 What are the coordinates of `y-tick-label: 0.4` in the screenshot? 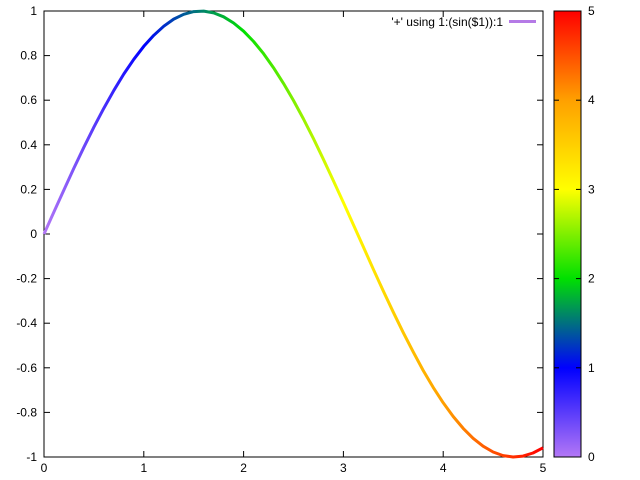 It's located at (28, 145).